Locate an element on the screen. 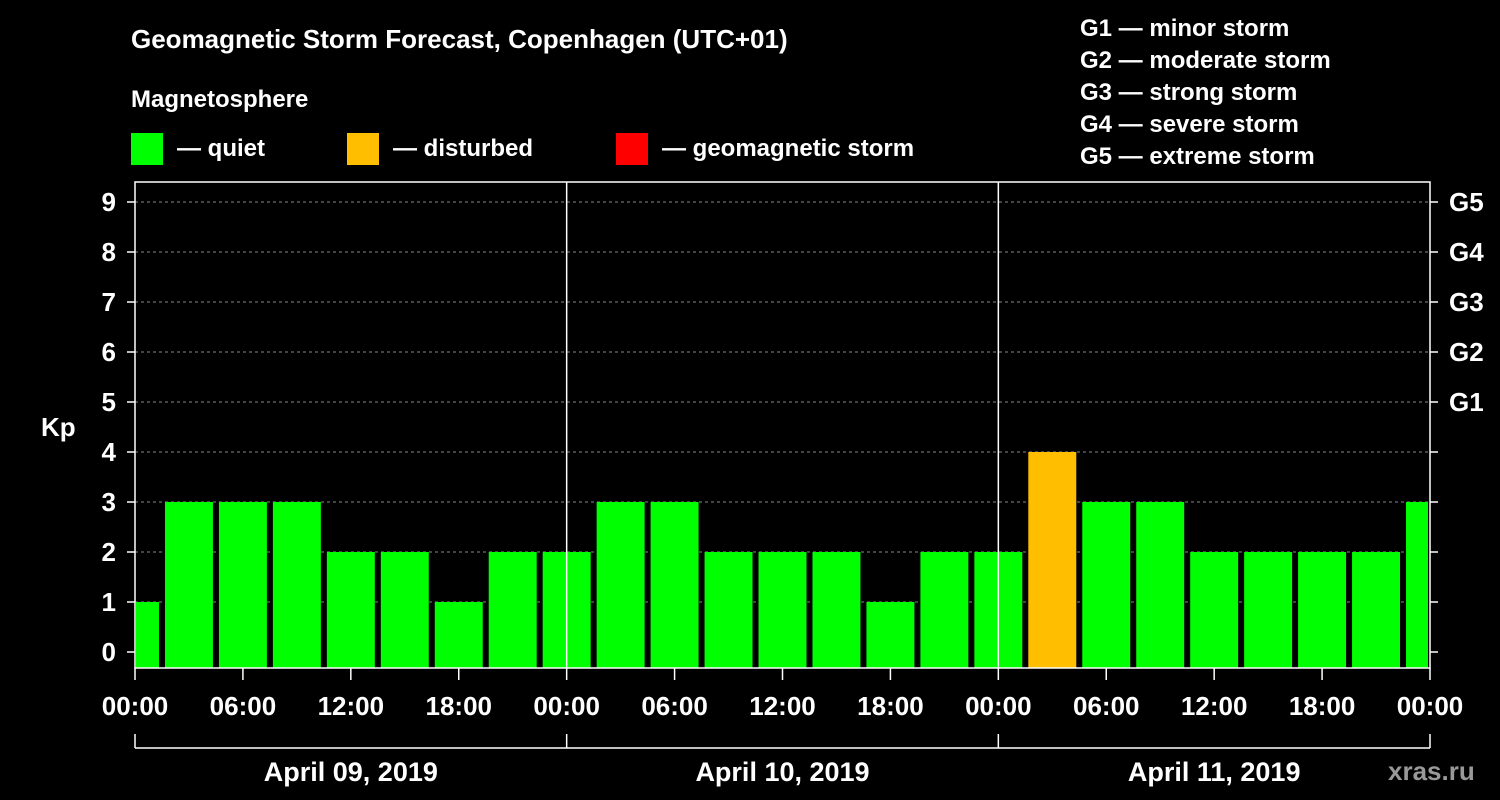 Image resolution: width=1500 pixels, height=800 pixels. legend-storm: — geomagnetic storm is located at coordinates (765, 149).